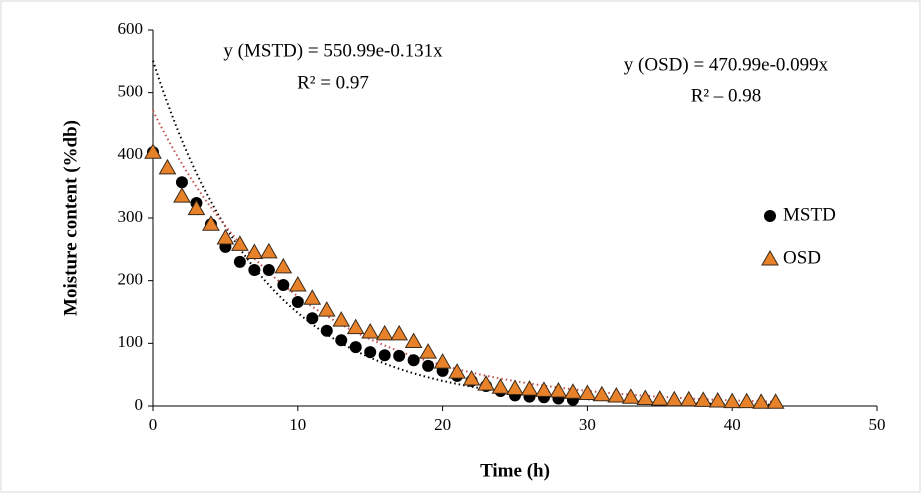  I want to click on y-tick-label: 200, so click(131, 279).